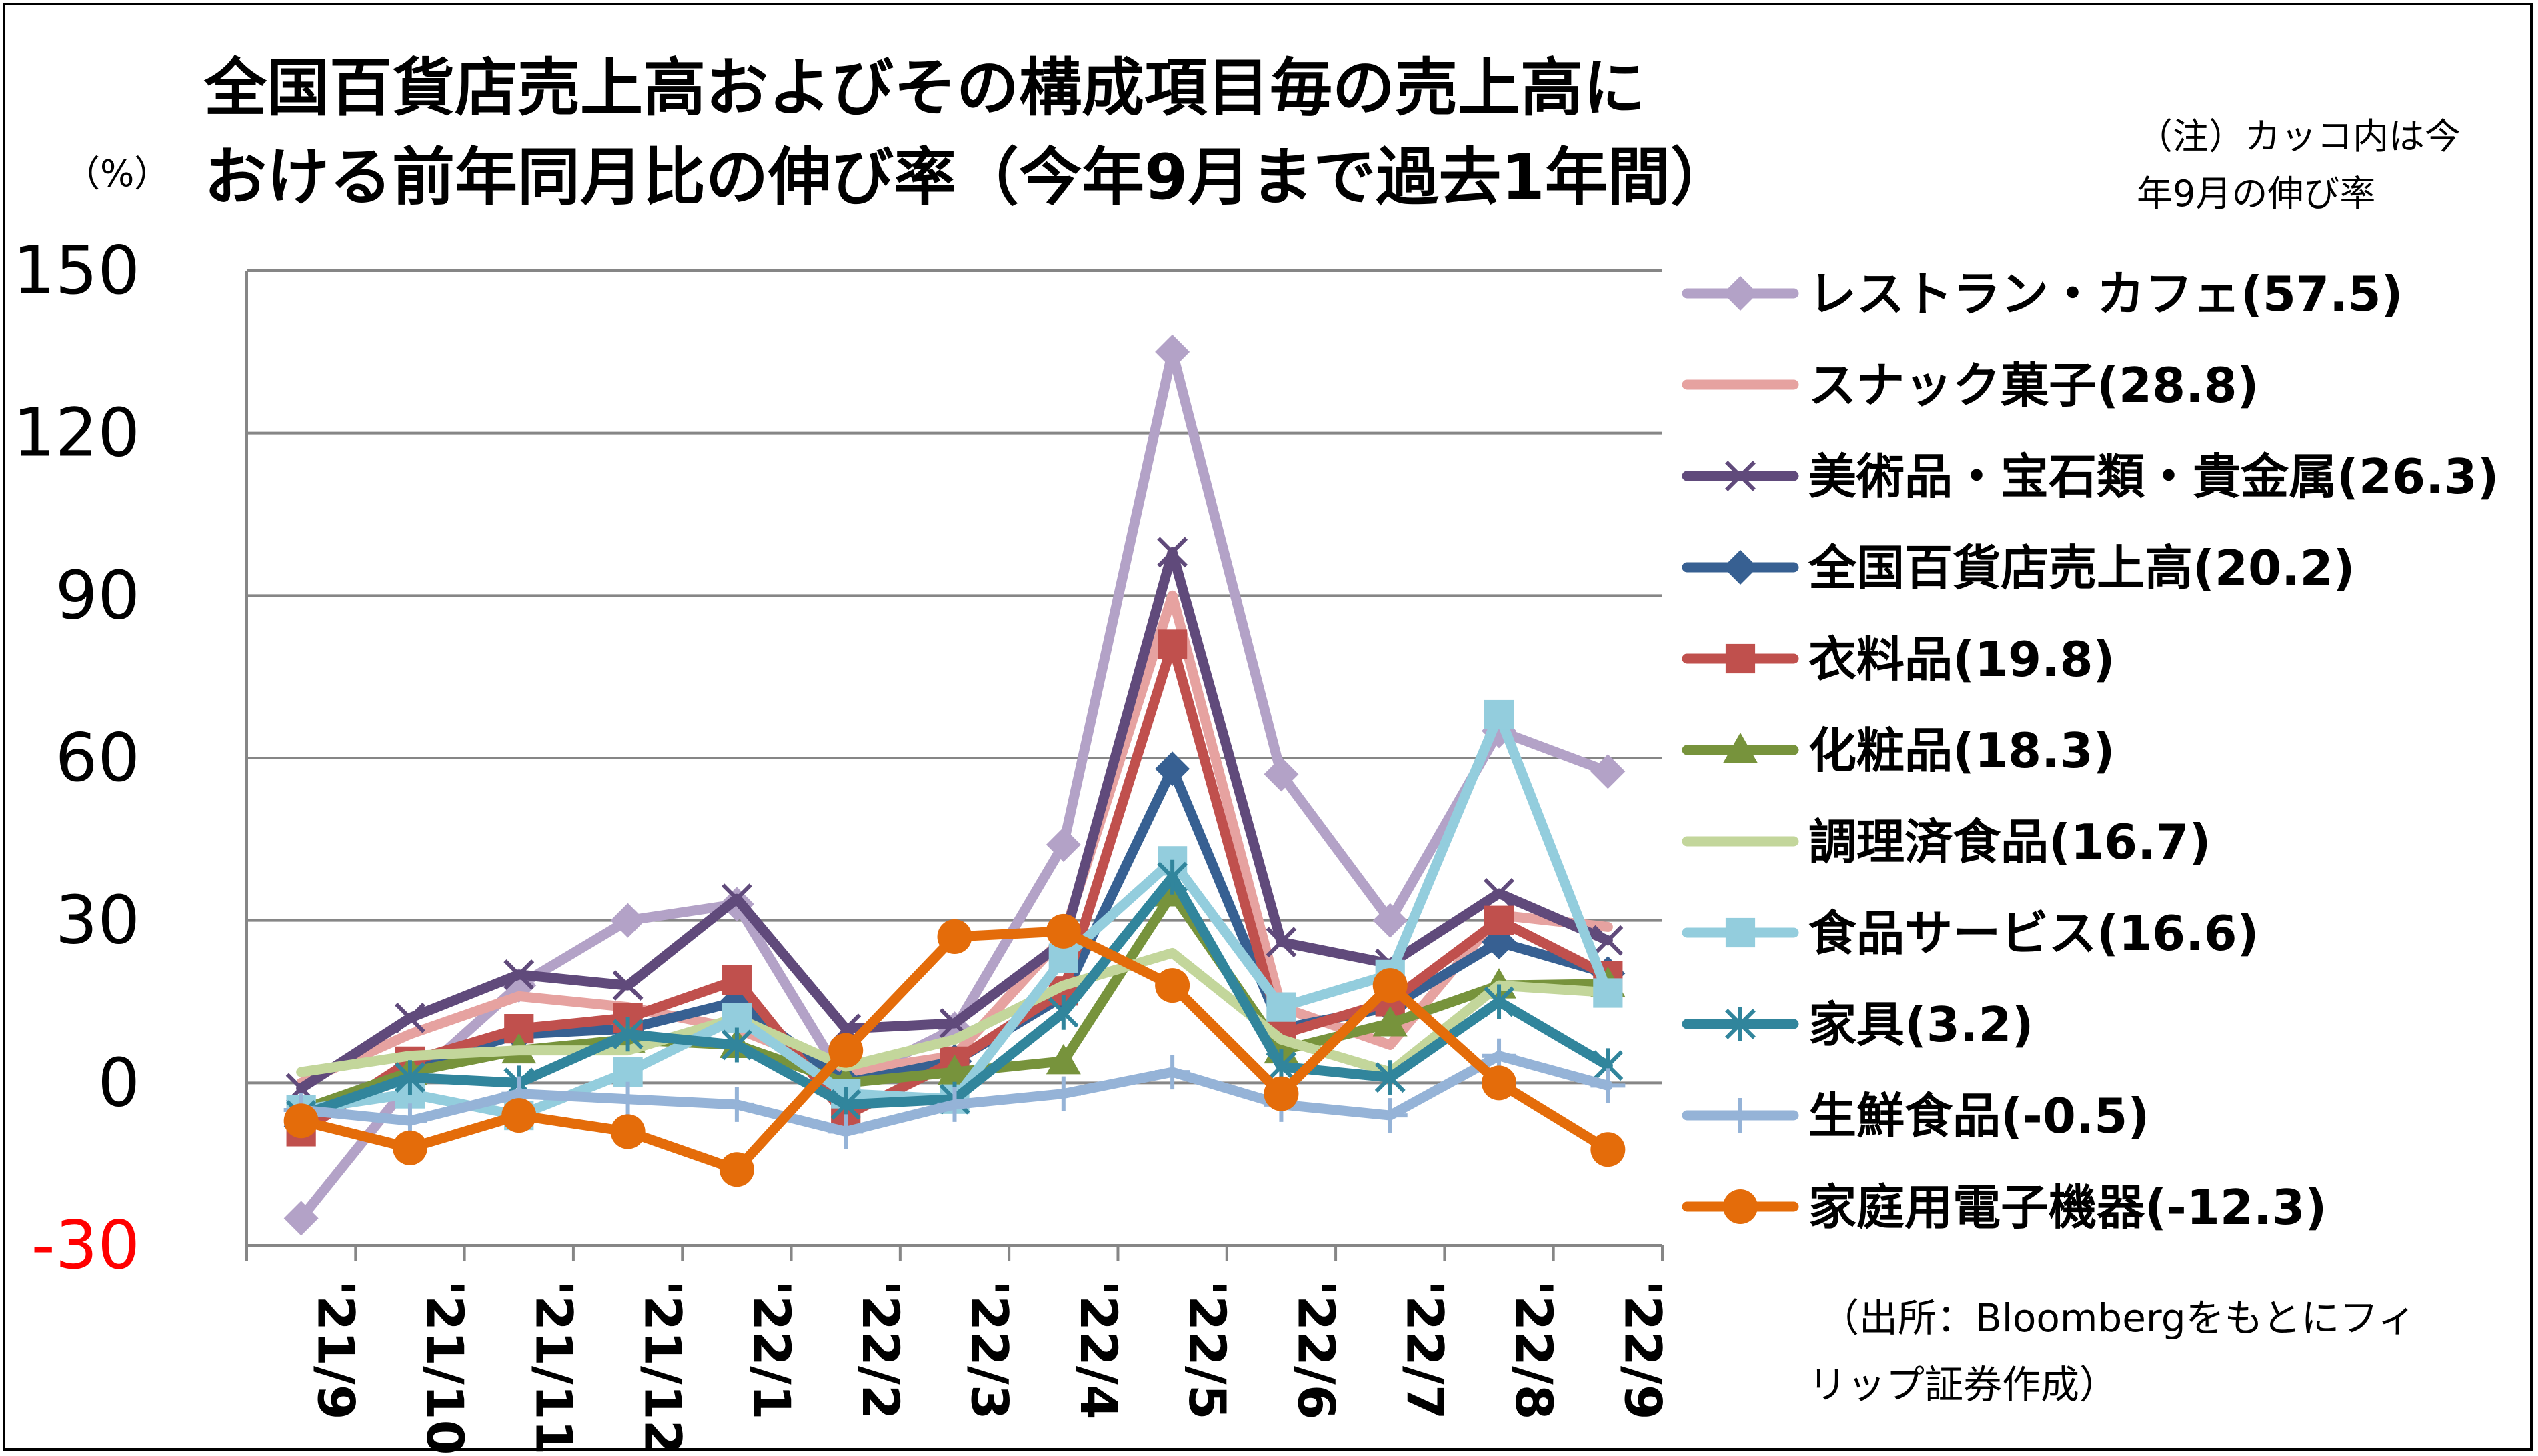 This screenshot has height=1456, width=2538. Describe the element at coordinates (2009, 842) in the screenshot. I see `legend-label: 調理済食品(16.7)` at that location.